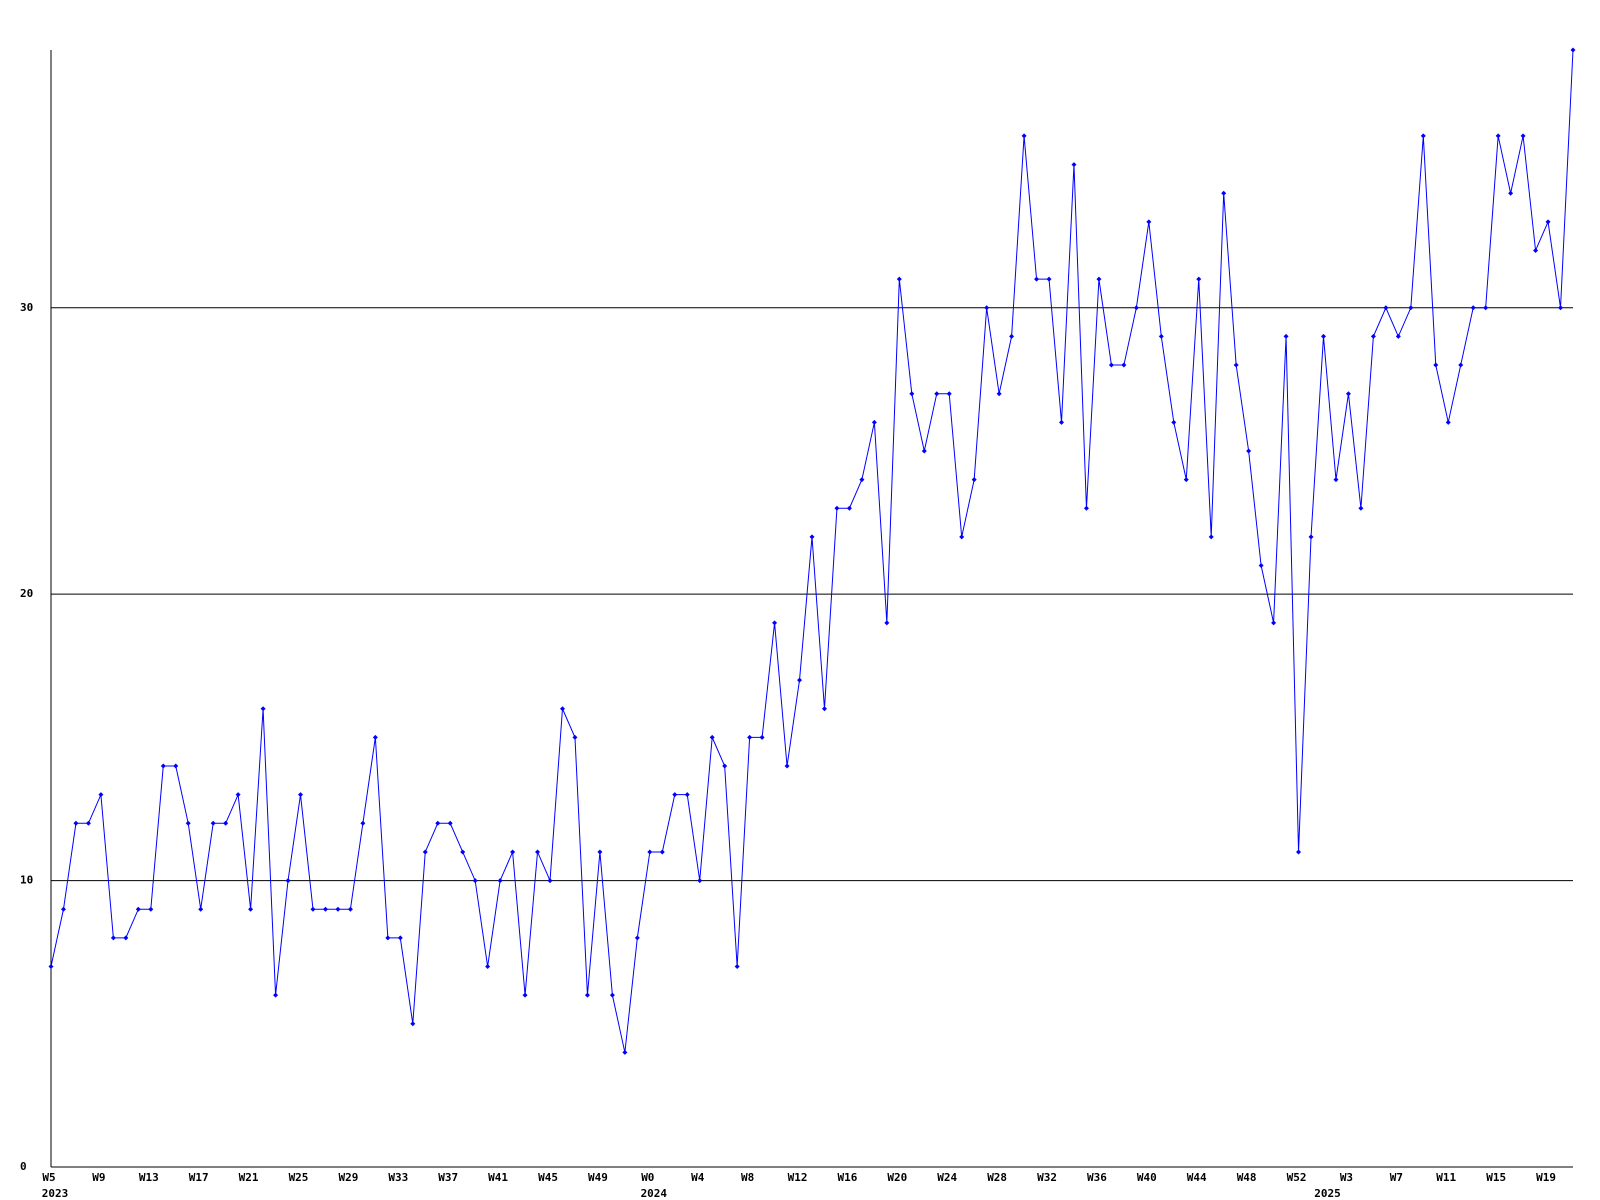  Describe the element at coordinates (997, 1177) in the screenshot. I see `x-tick-label: W28` at that location.